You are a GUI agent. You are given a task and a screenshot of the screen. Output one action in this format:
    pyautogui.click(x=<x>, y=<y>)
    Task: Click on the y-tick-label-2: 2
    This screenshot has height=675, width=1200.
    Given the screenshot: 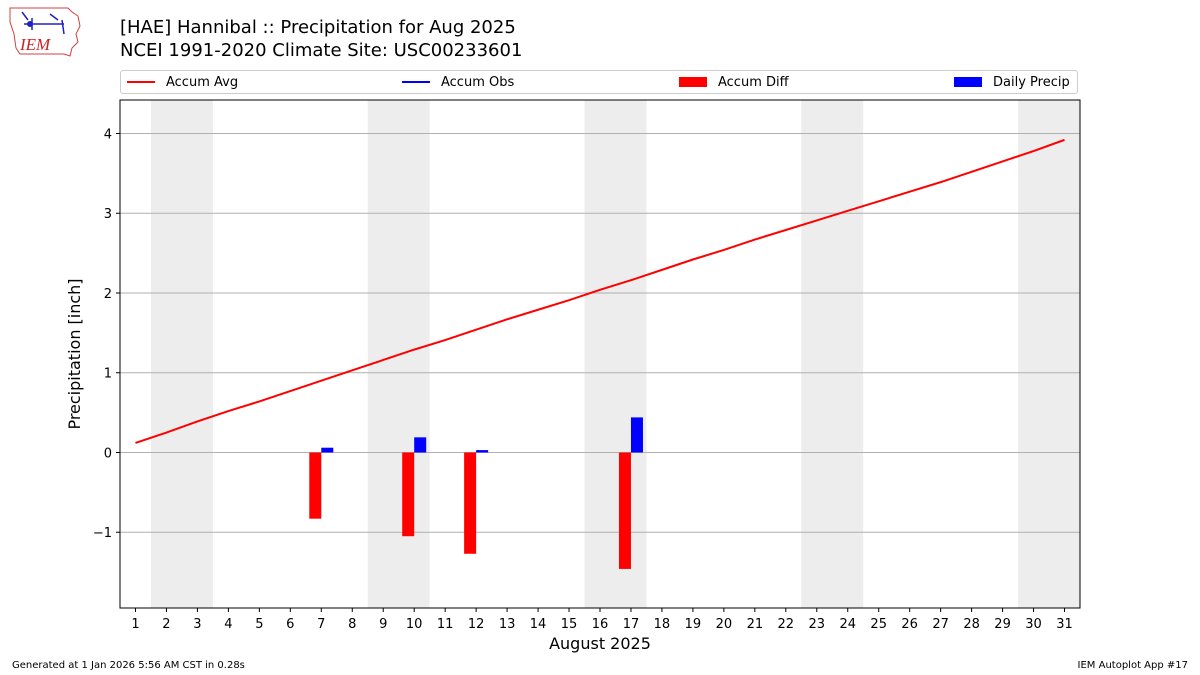 What is the action you would take?
    pyautogui.click(x=108, y=294)
    